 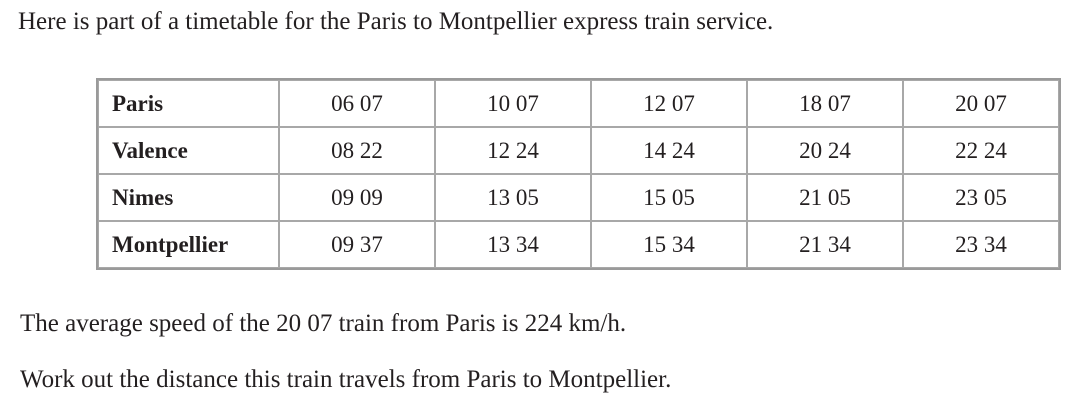 What do you see at coordinates (188, 197) in the screenshot?
I see `station-cell: Nimes` at bounding box center [188, 197].